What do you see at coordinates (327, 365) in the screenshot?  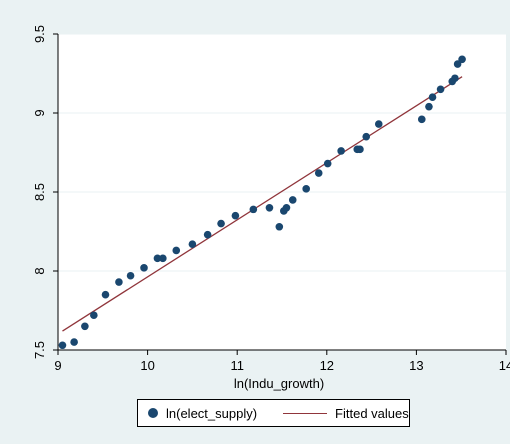 I see `x-tick-label: 12` at bounding box center [327, 365].